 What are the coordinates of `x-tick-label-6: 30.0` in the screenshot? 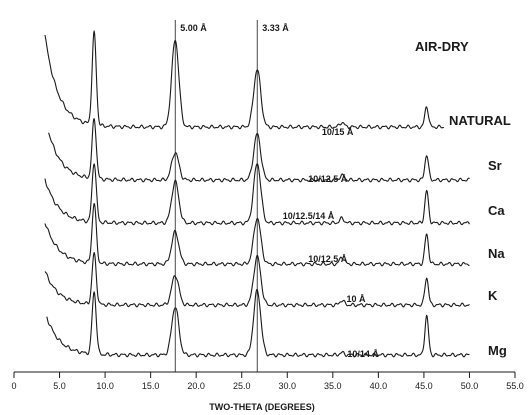 It's located at (288, 386).